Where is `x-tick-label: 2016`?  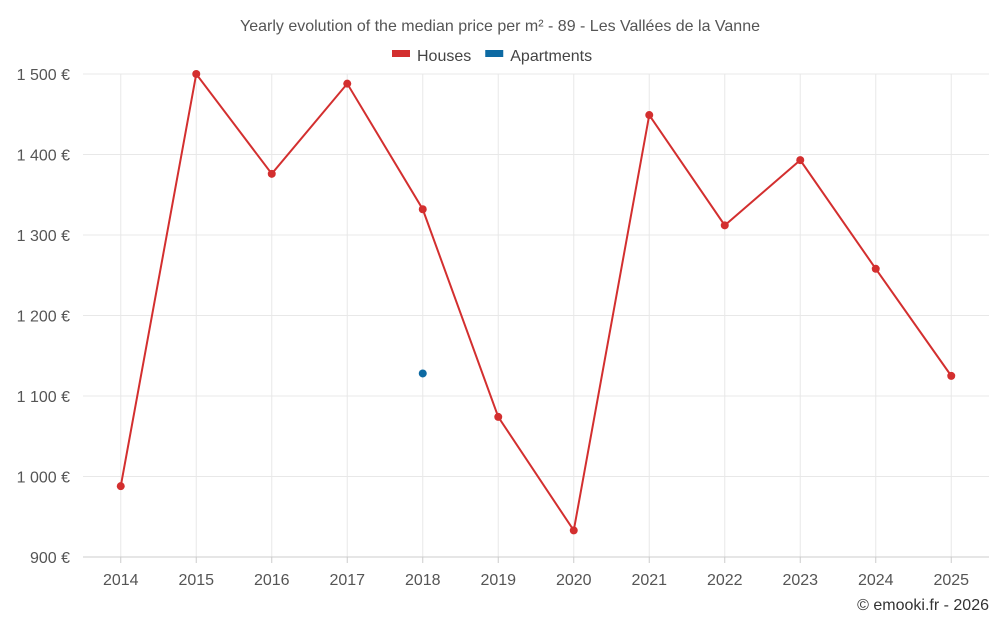
x-tick-label: 2016 is located at coordinates (272, 580).